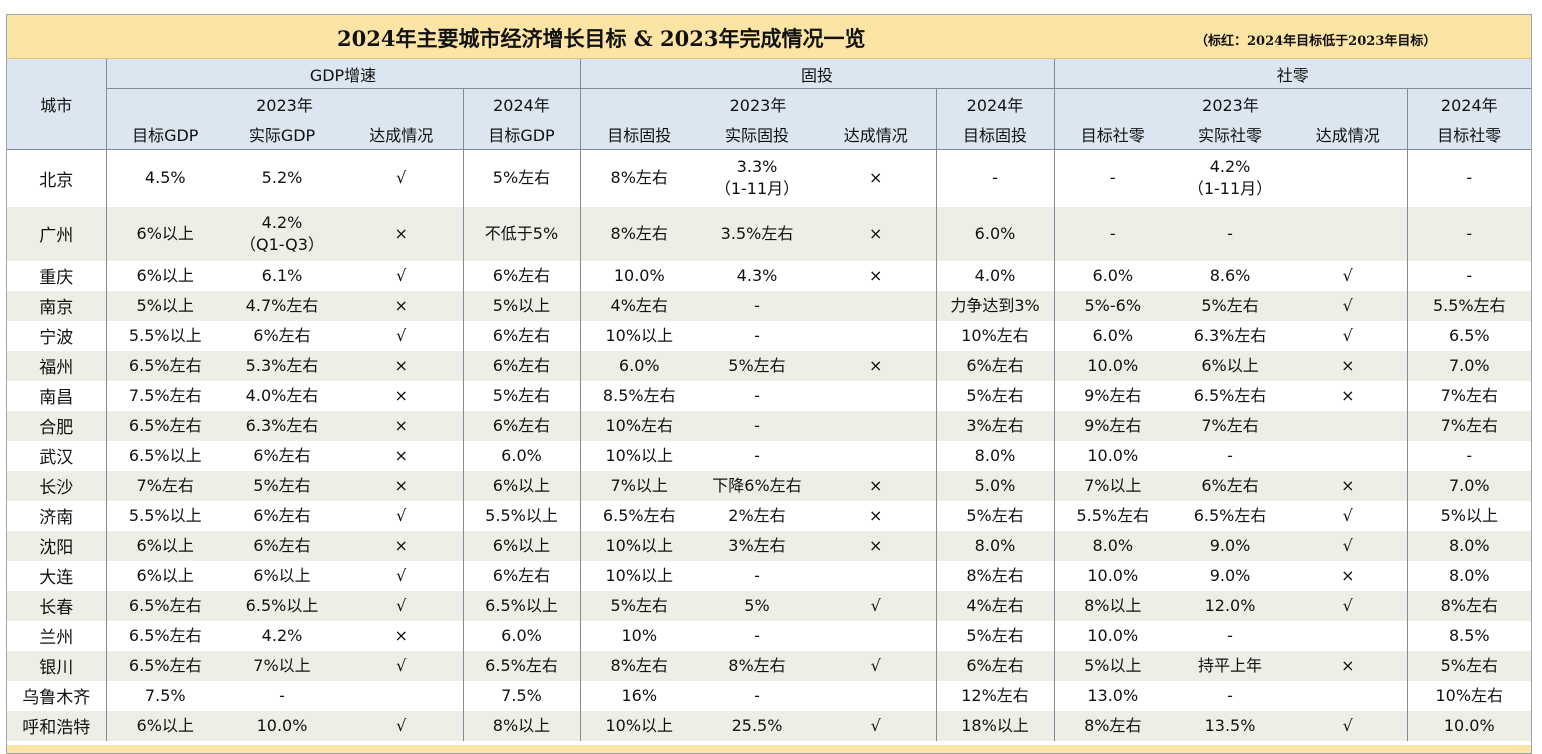  I want to click on cell-line: 5%左右, so click(1230, 305).